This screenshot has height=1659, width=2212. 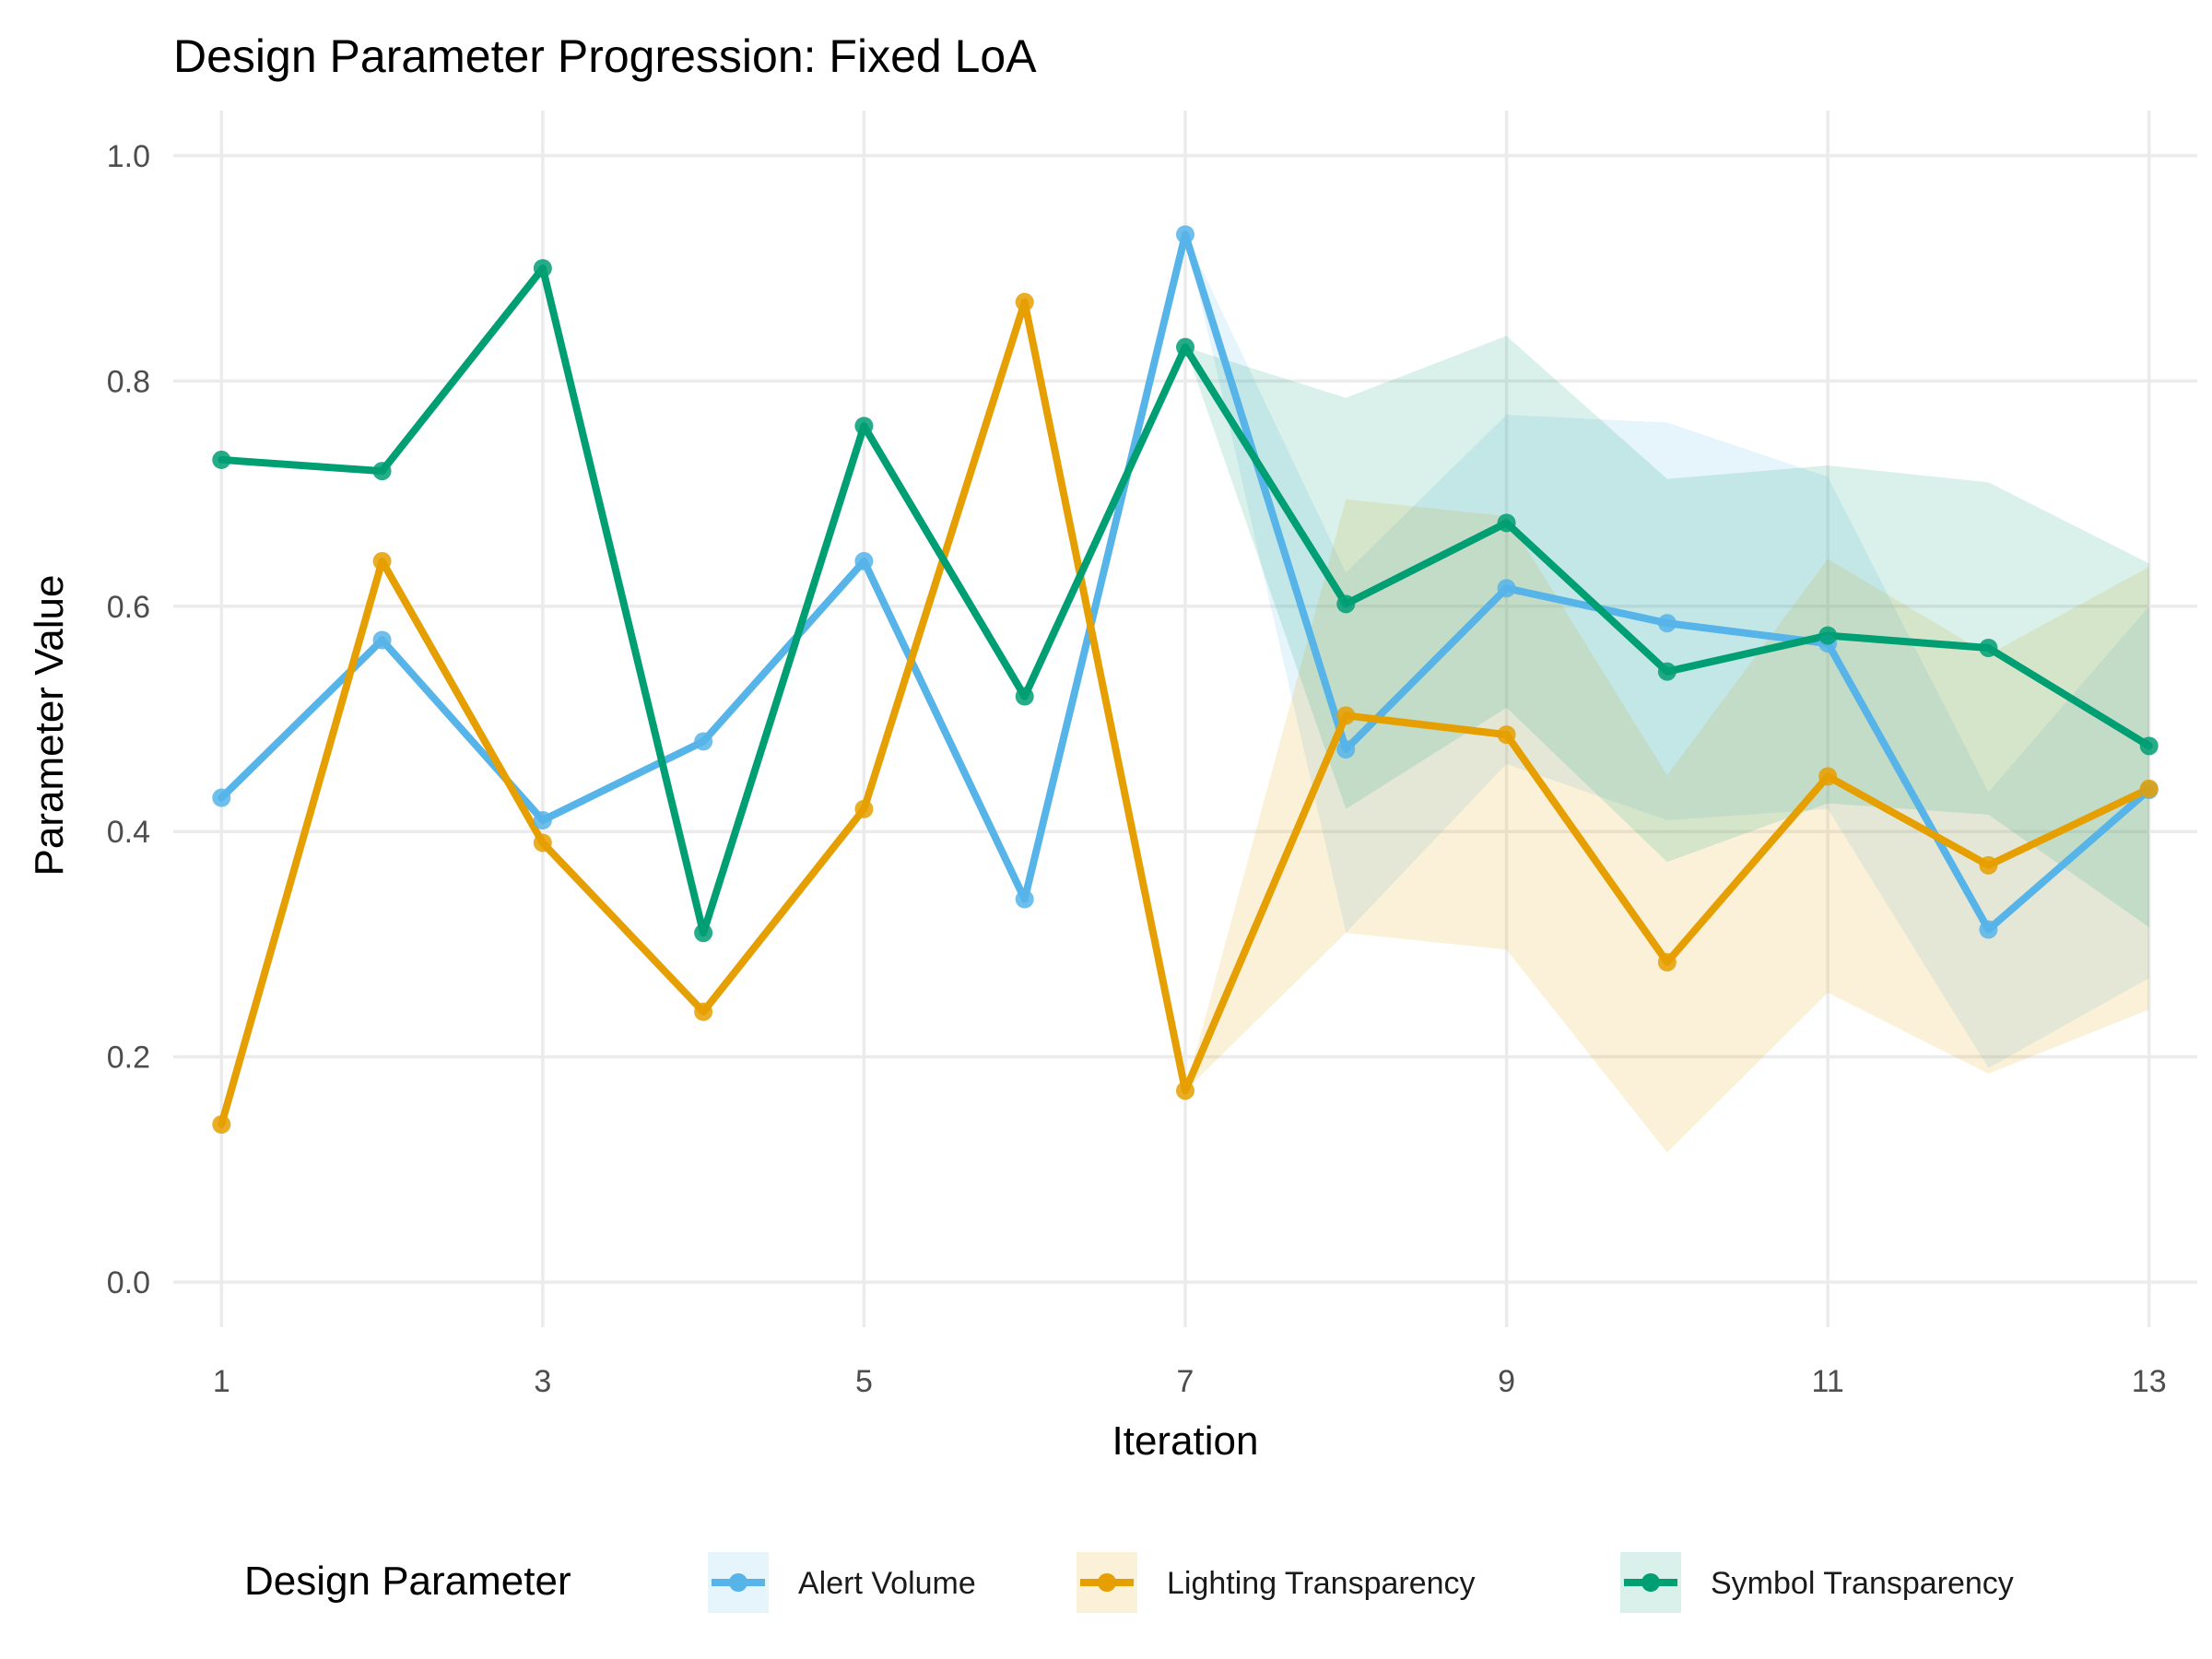 I want to click on y-tick-label: 0.2, so click(x=128, y=1058).